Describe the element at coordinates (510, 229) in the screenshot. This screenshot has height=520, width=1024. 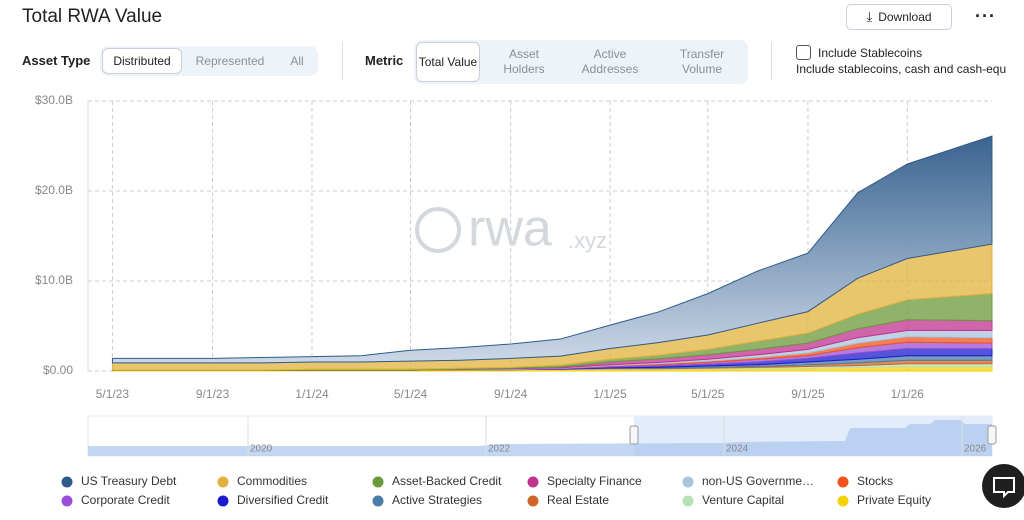
I see `watermark: rwa` at that location.